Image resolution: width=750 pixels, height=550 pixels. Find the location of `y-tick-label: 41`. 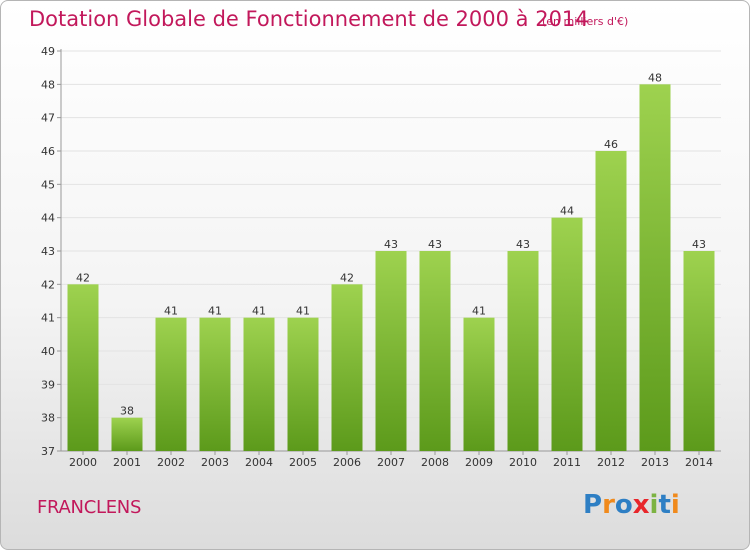

y-tick-label: 41 is located at coordinates (48, 318).